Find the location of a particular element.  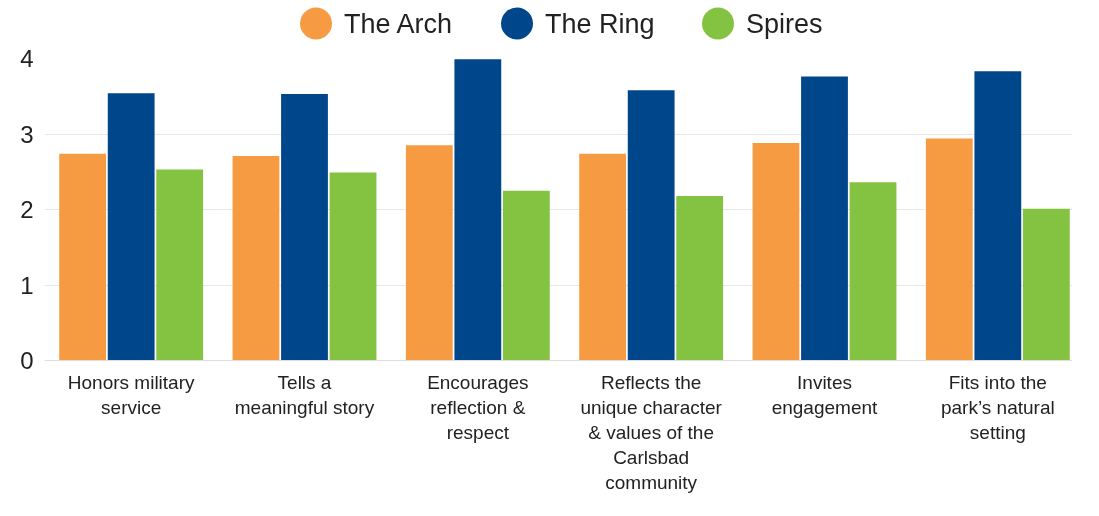

x-tick-label: Fits into the park’s natural setting is located at coordinates (997, 407).